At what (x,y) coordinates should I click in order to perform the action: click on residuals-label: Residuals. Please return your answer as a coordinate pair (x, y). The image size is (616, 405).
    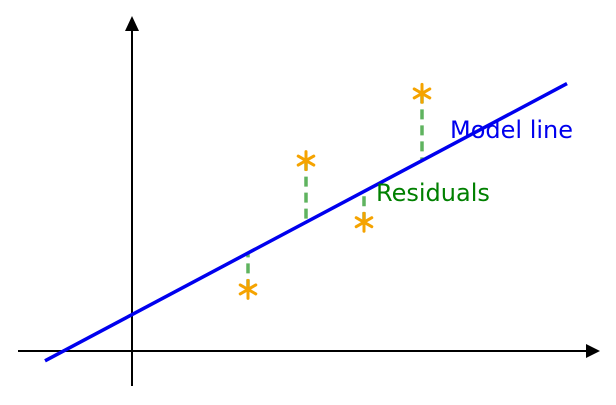
    Looking at the image, I should click on (433, 193).